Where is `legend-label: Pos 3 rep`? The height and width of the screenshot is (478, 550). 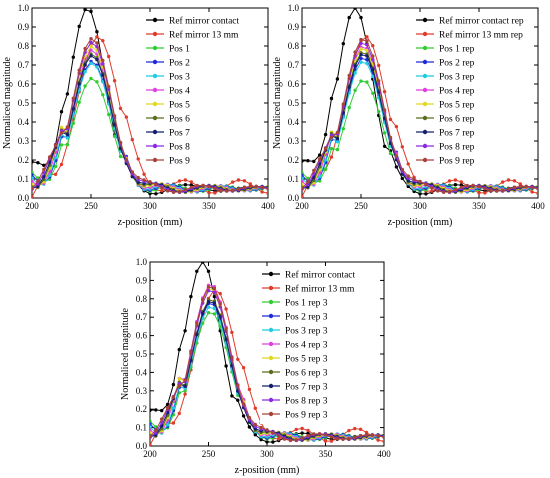
legend-label: Pos 3 rep is located at coordinates (457, 78).